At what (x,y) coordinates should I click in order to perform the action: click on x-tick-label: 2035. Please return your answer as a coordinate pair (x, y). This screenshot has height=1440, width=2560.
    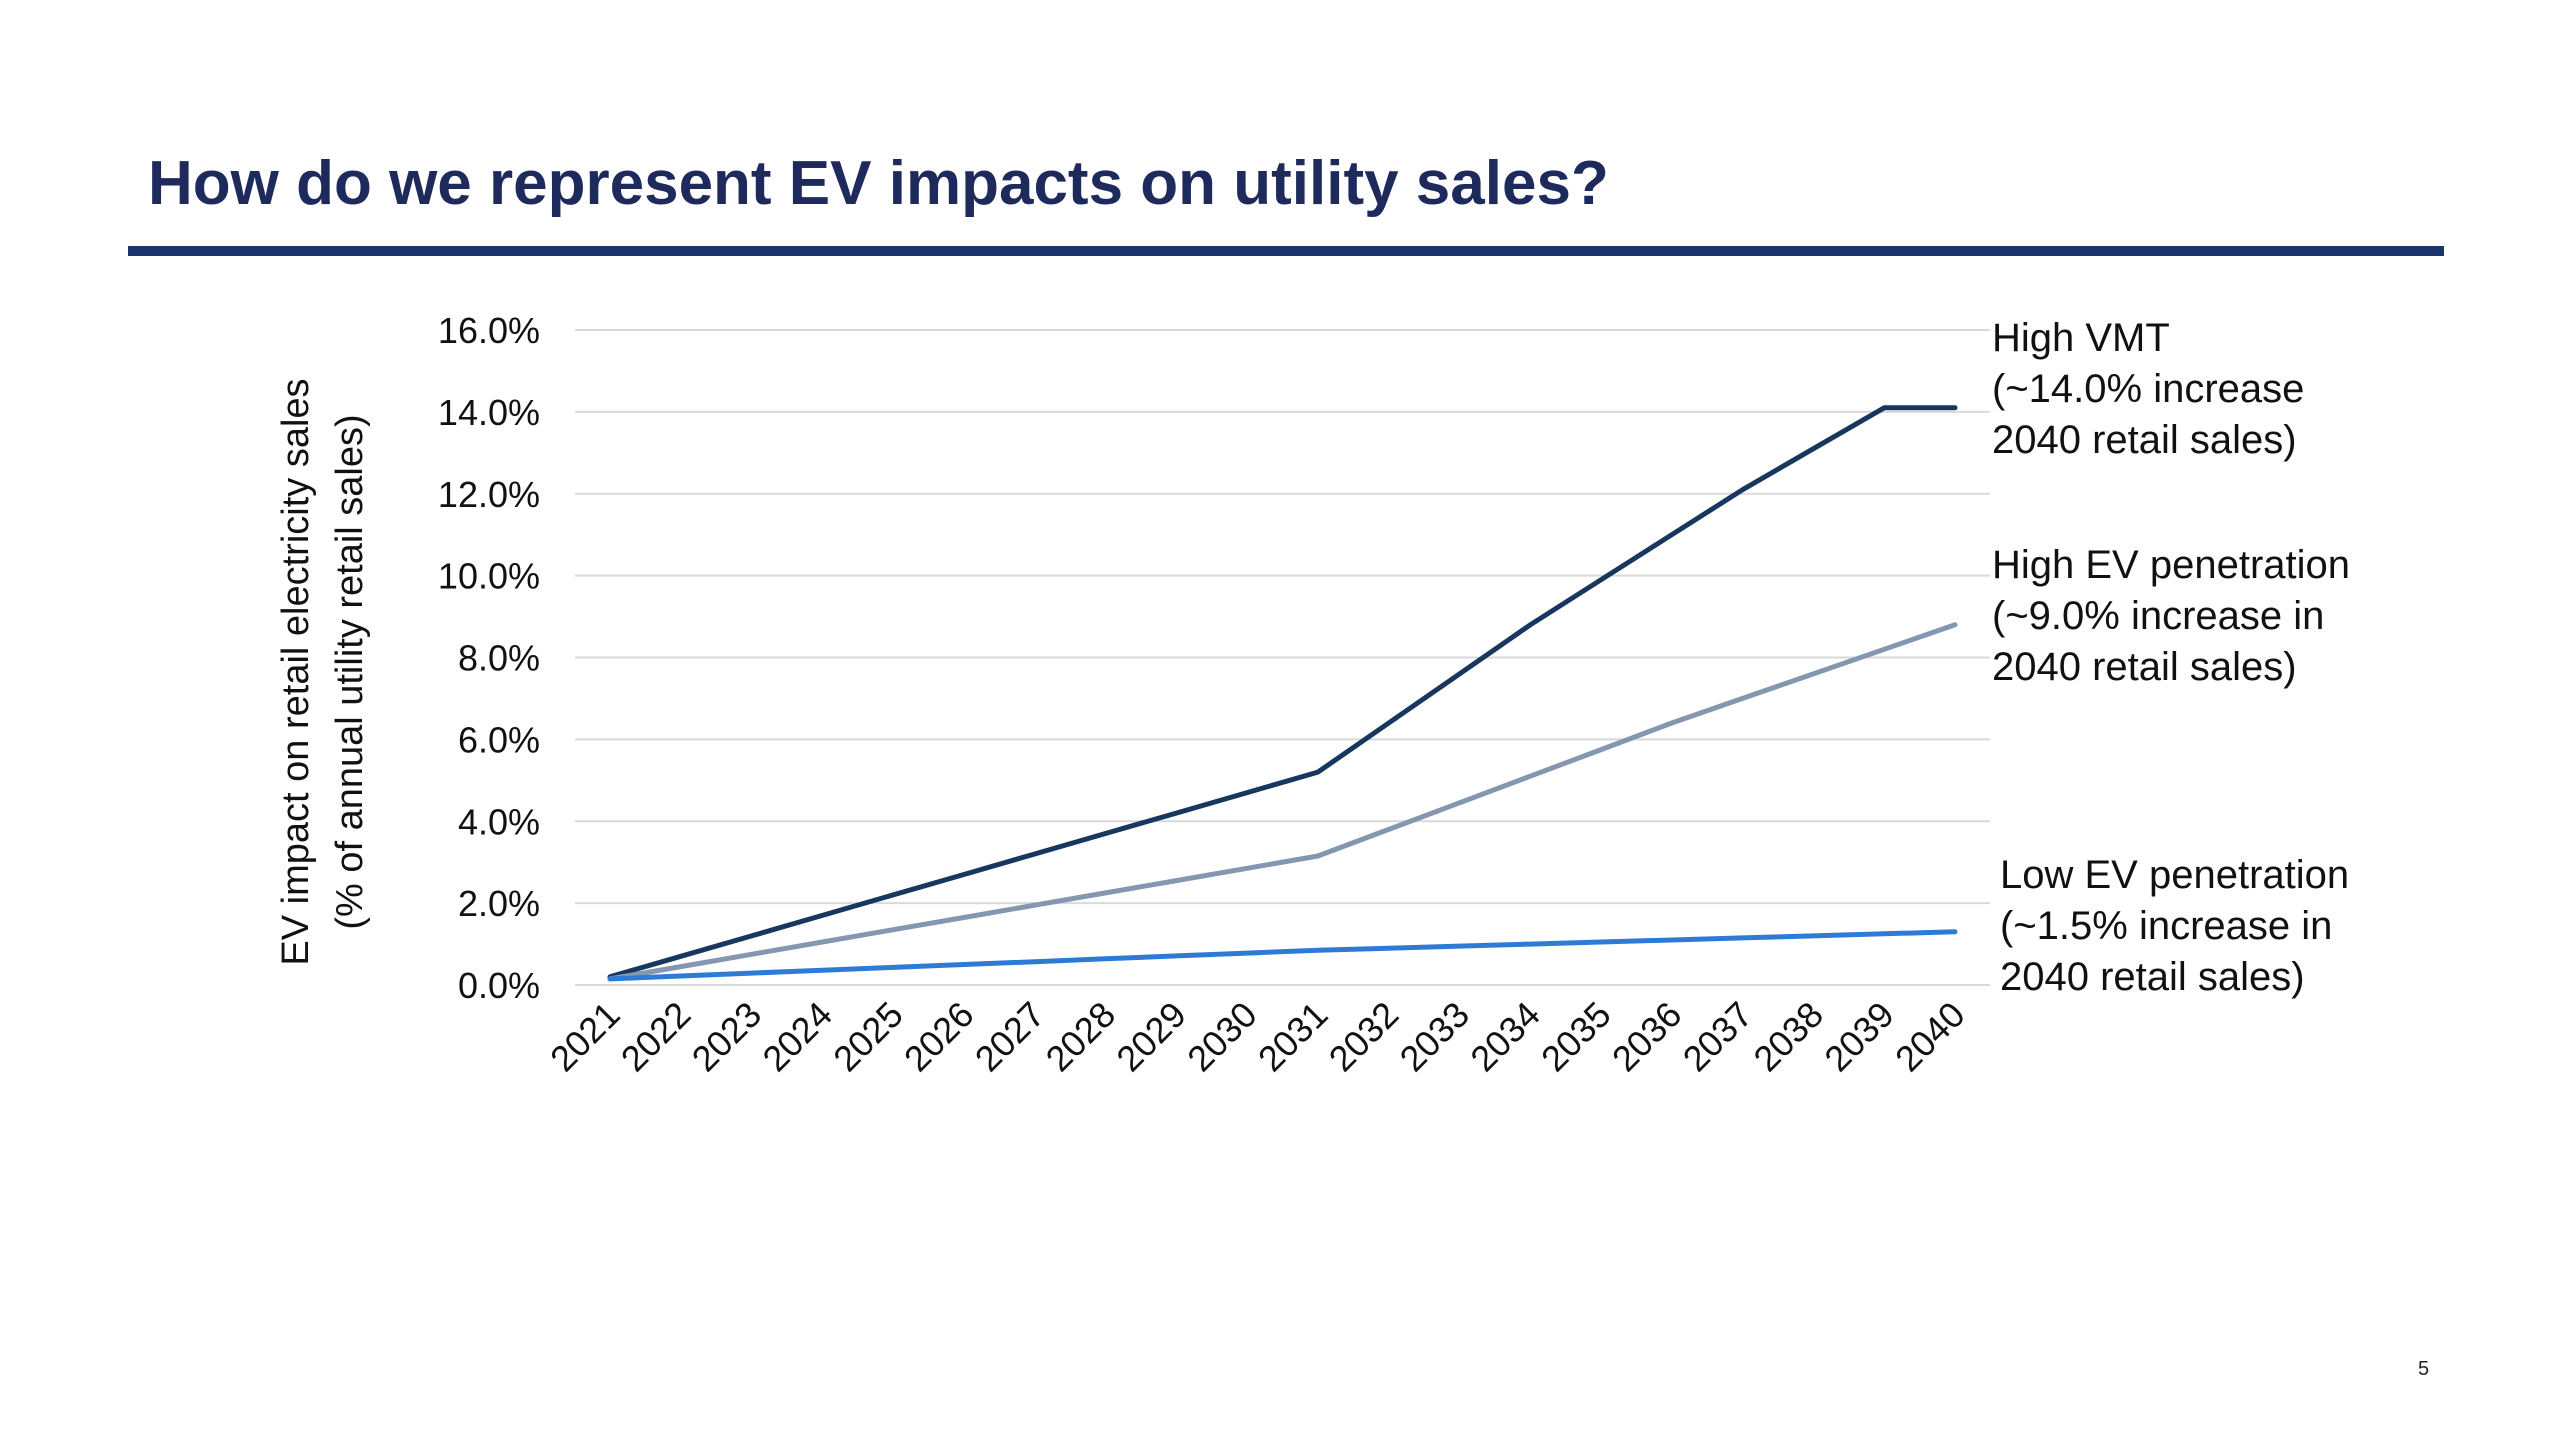
    Looking at the image, I should click on (1576, 1037).